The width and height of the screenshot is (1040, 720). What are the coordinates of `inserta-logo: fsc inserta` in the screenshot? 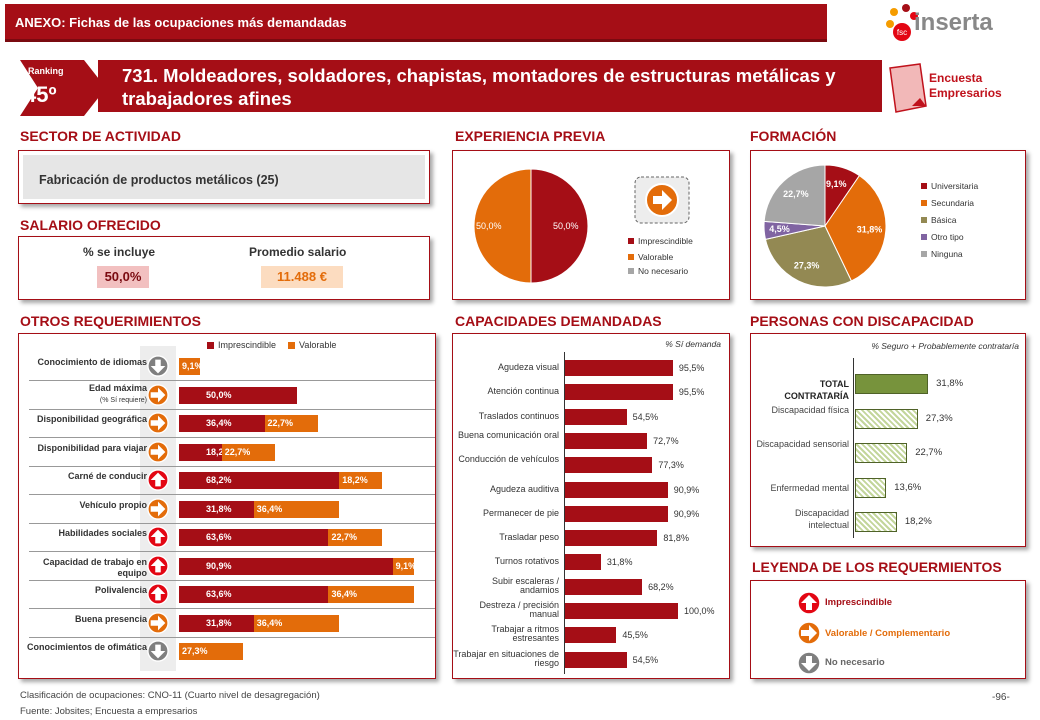 It's located at (939, 22).